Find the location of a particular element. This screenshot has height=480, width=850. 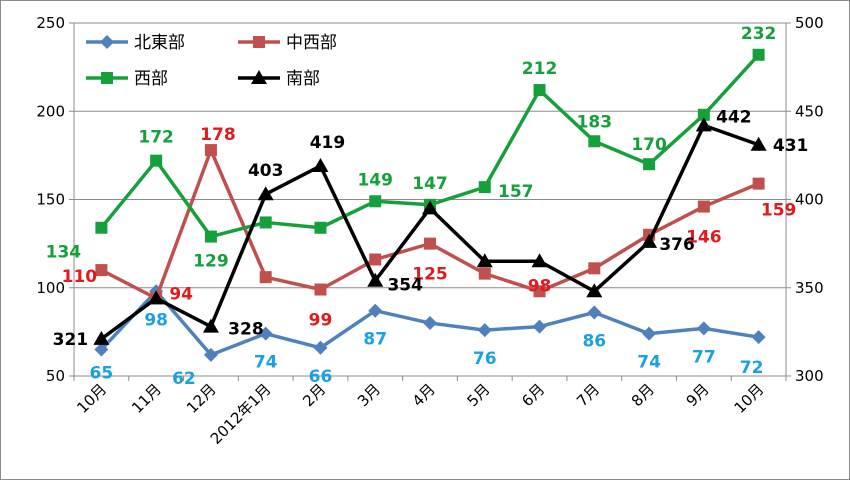

data-label: 62 is located at coordinates (184, 379).